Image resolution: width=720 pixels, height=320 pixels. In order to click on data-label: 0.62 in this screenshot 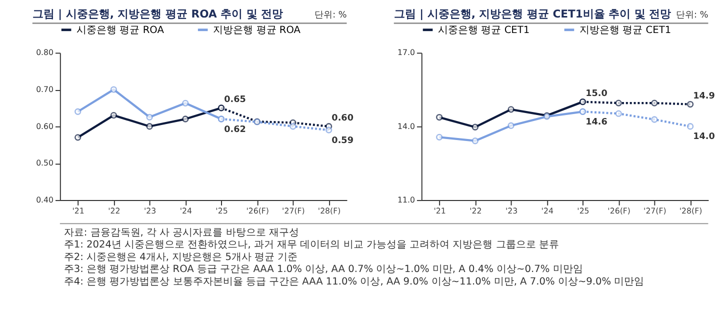, I will do `click(235, 129)`.